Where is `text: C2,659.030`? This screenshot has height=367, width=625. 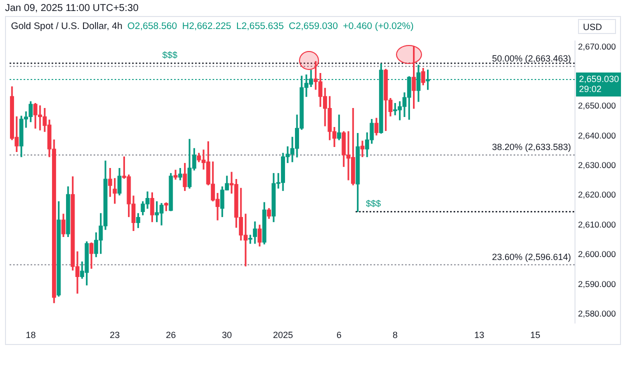
text: C2,659.030 is located at coordinates (313, 26).